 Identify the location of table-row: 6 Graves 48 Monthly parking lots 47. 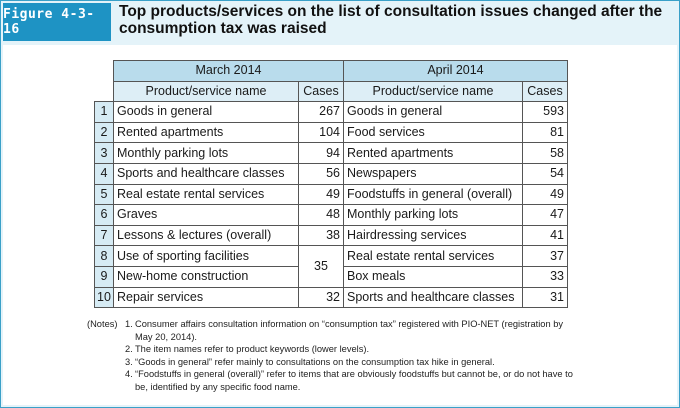
(331, 215).